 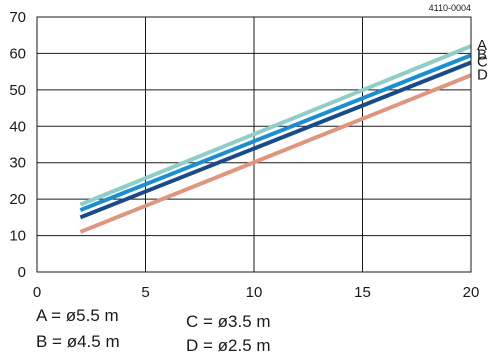 What do you see at coordinates (17, 17) in the screenshot?
I see `y-tick-label-70: 70` at bounding box center [17, 17].